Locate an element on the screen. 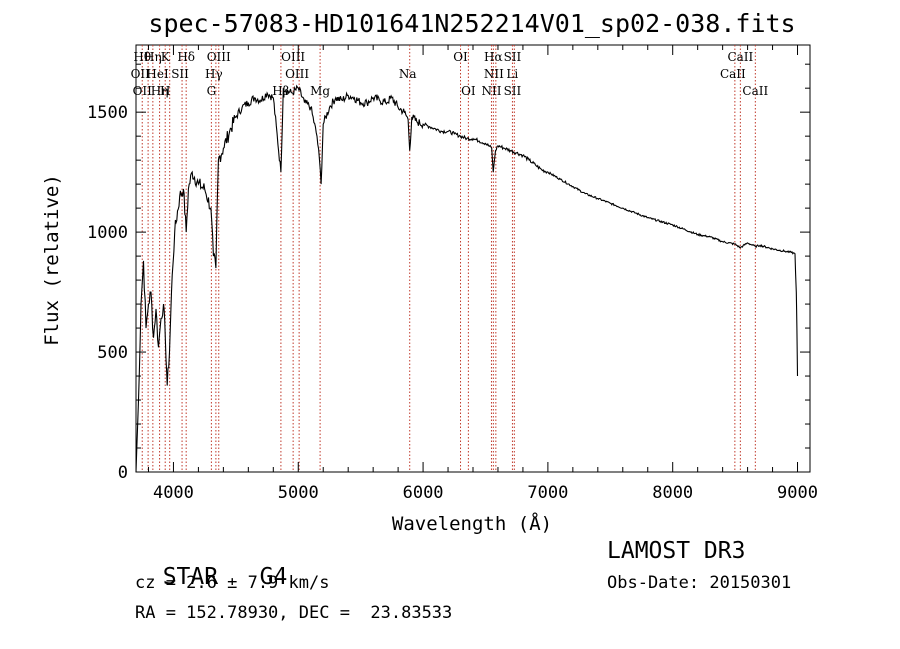 Image resolution: width=900 pixels, height=649 pixels. spectral-line-label: G is located at coordinates (212, 91).